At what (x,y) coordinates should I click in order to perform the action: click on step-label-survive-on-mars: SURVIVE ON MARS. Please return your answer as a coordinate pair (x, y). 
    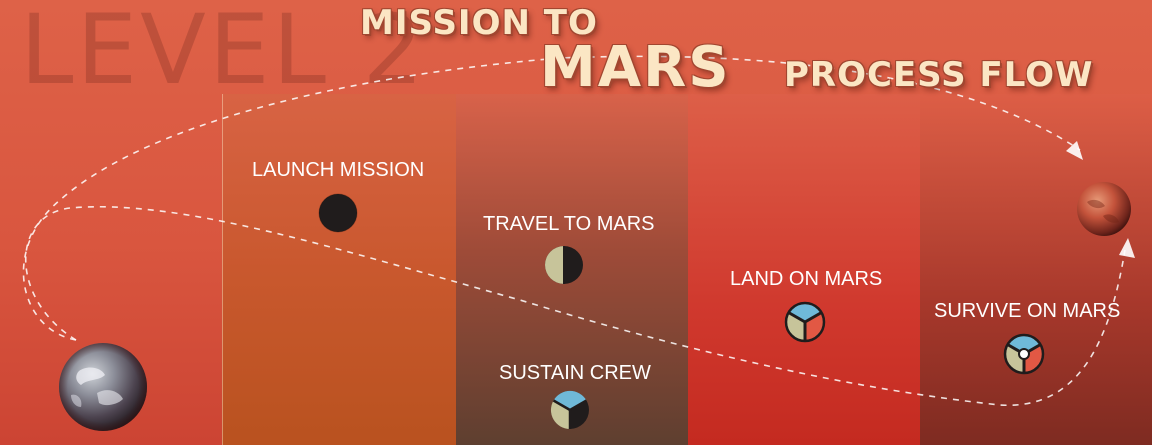
    Looking at the image, I should click on (1027, 311).